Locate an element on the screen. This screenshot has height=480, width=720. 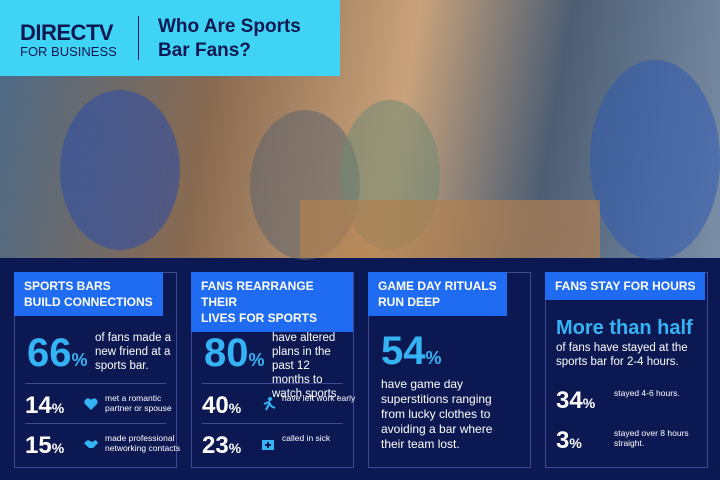
stat-row: 34% stayed 4-6 hours. is located at coordinates (626, 398).